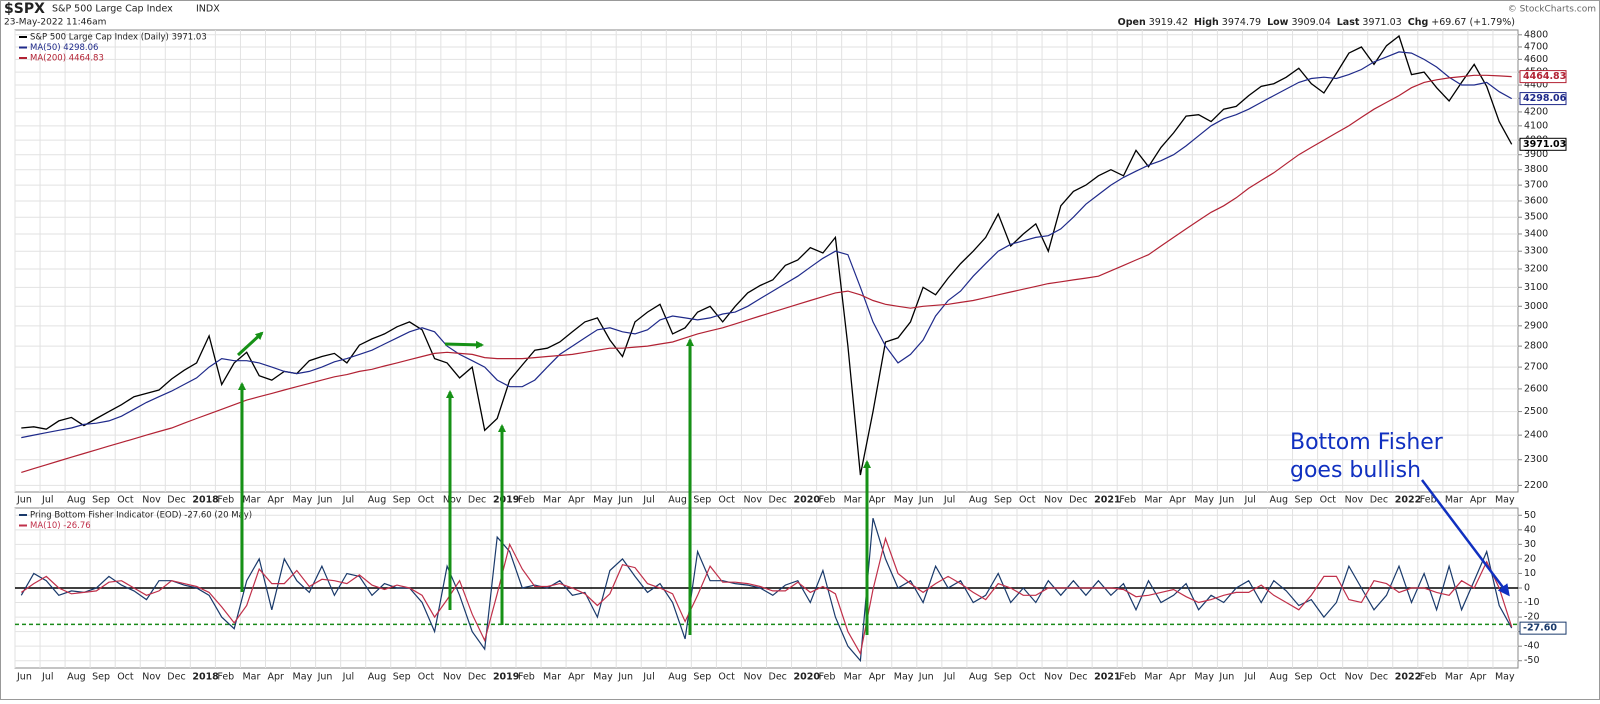  What do you see at coordinates (1132, 22) in the screenshot?
I see `quote-label: Open` at bounding box center [1132, 22].